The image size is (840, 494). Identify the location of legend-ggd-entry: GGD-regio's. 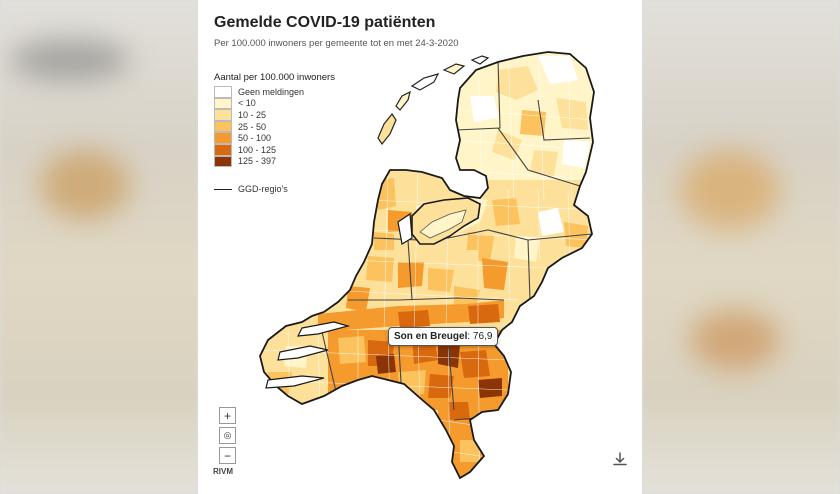
(274, 189).